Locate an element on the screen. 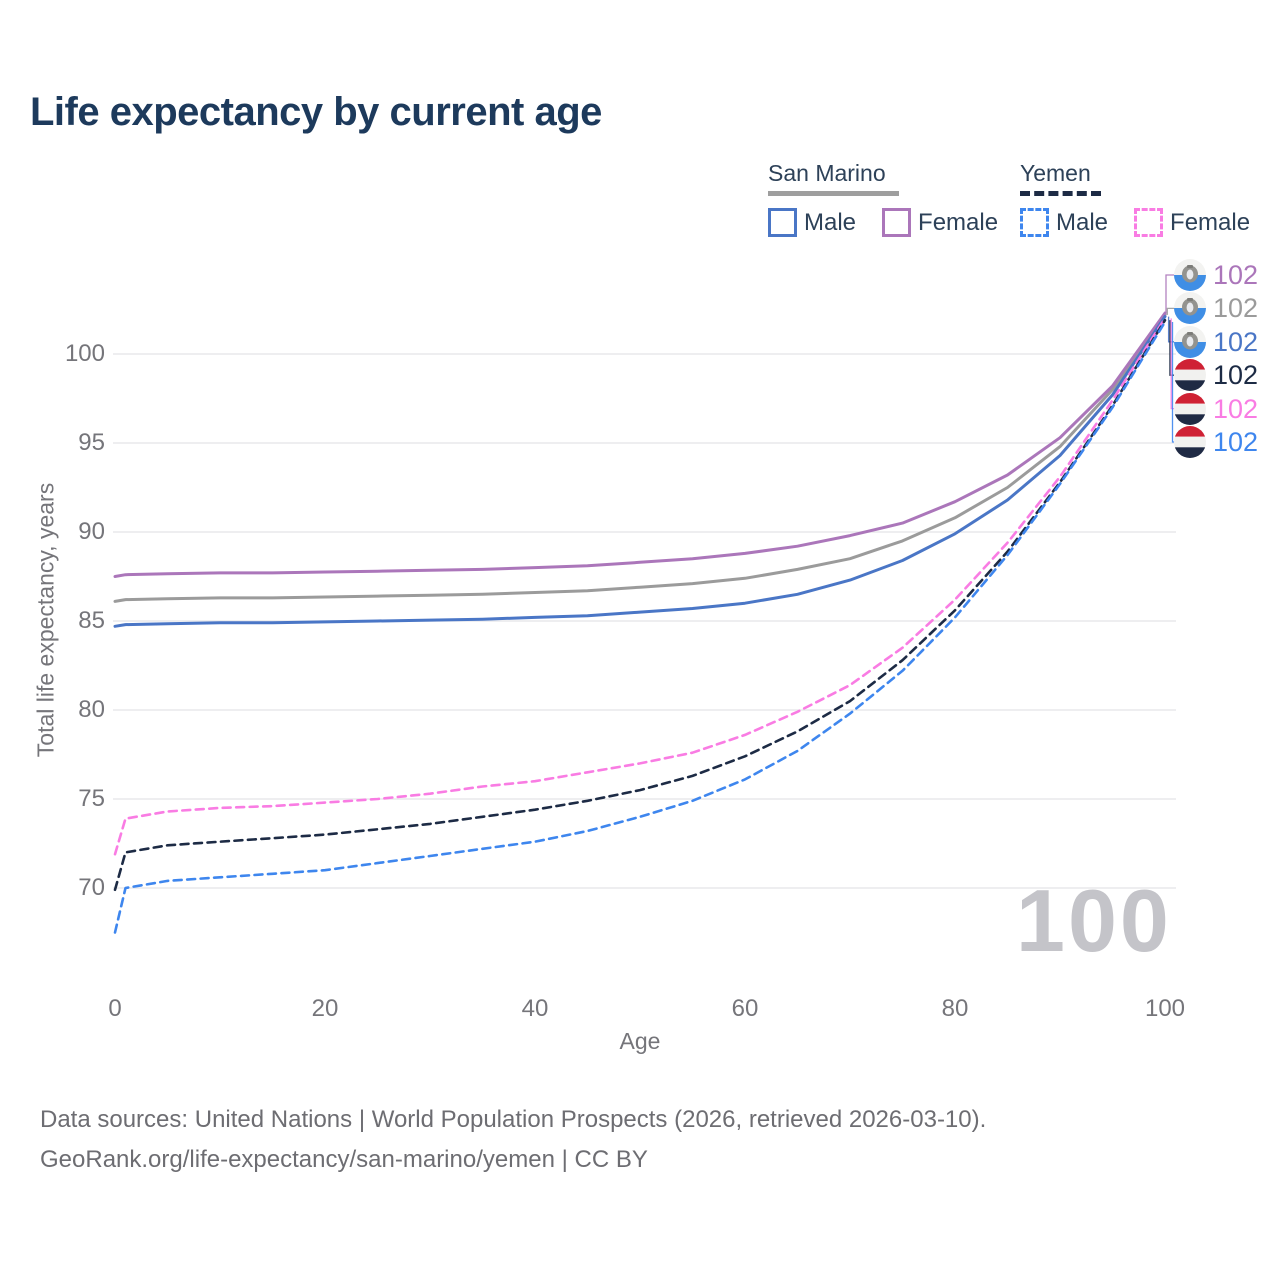 The width and height of the screenshot is (1280, 1280). san-marino-male-swatch-icon is located at coordinates (782, 222).